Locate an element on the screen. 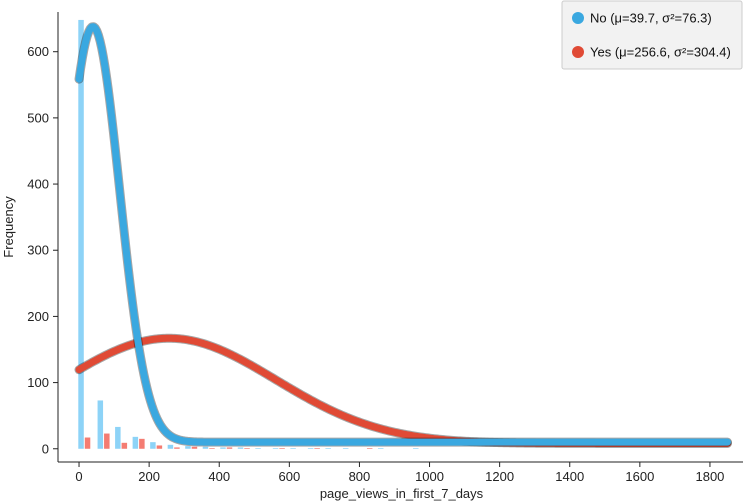 Image resolution: width=745 pixels, height=502 pixels. legend-label-no: No (μ=39.7, σ²=76.3) is located at coordinates (651, 18).